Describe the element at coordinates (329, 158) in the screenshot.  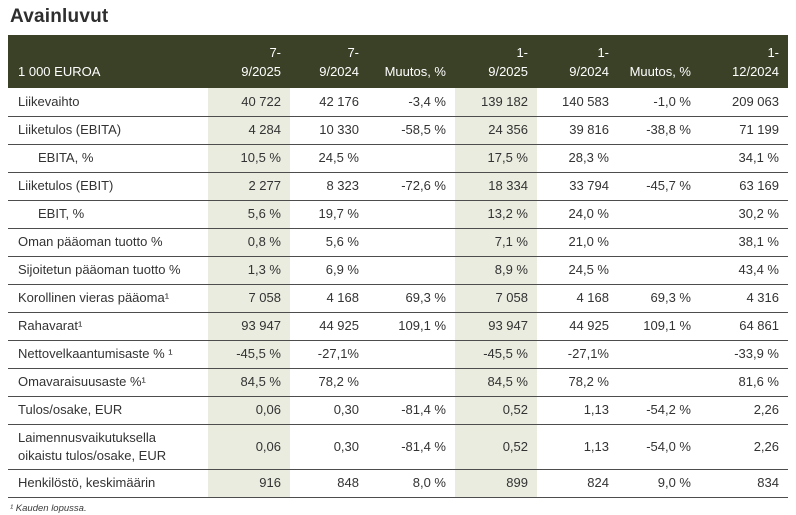
I see `cell-value: 24,5 %` at that location.